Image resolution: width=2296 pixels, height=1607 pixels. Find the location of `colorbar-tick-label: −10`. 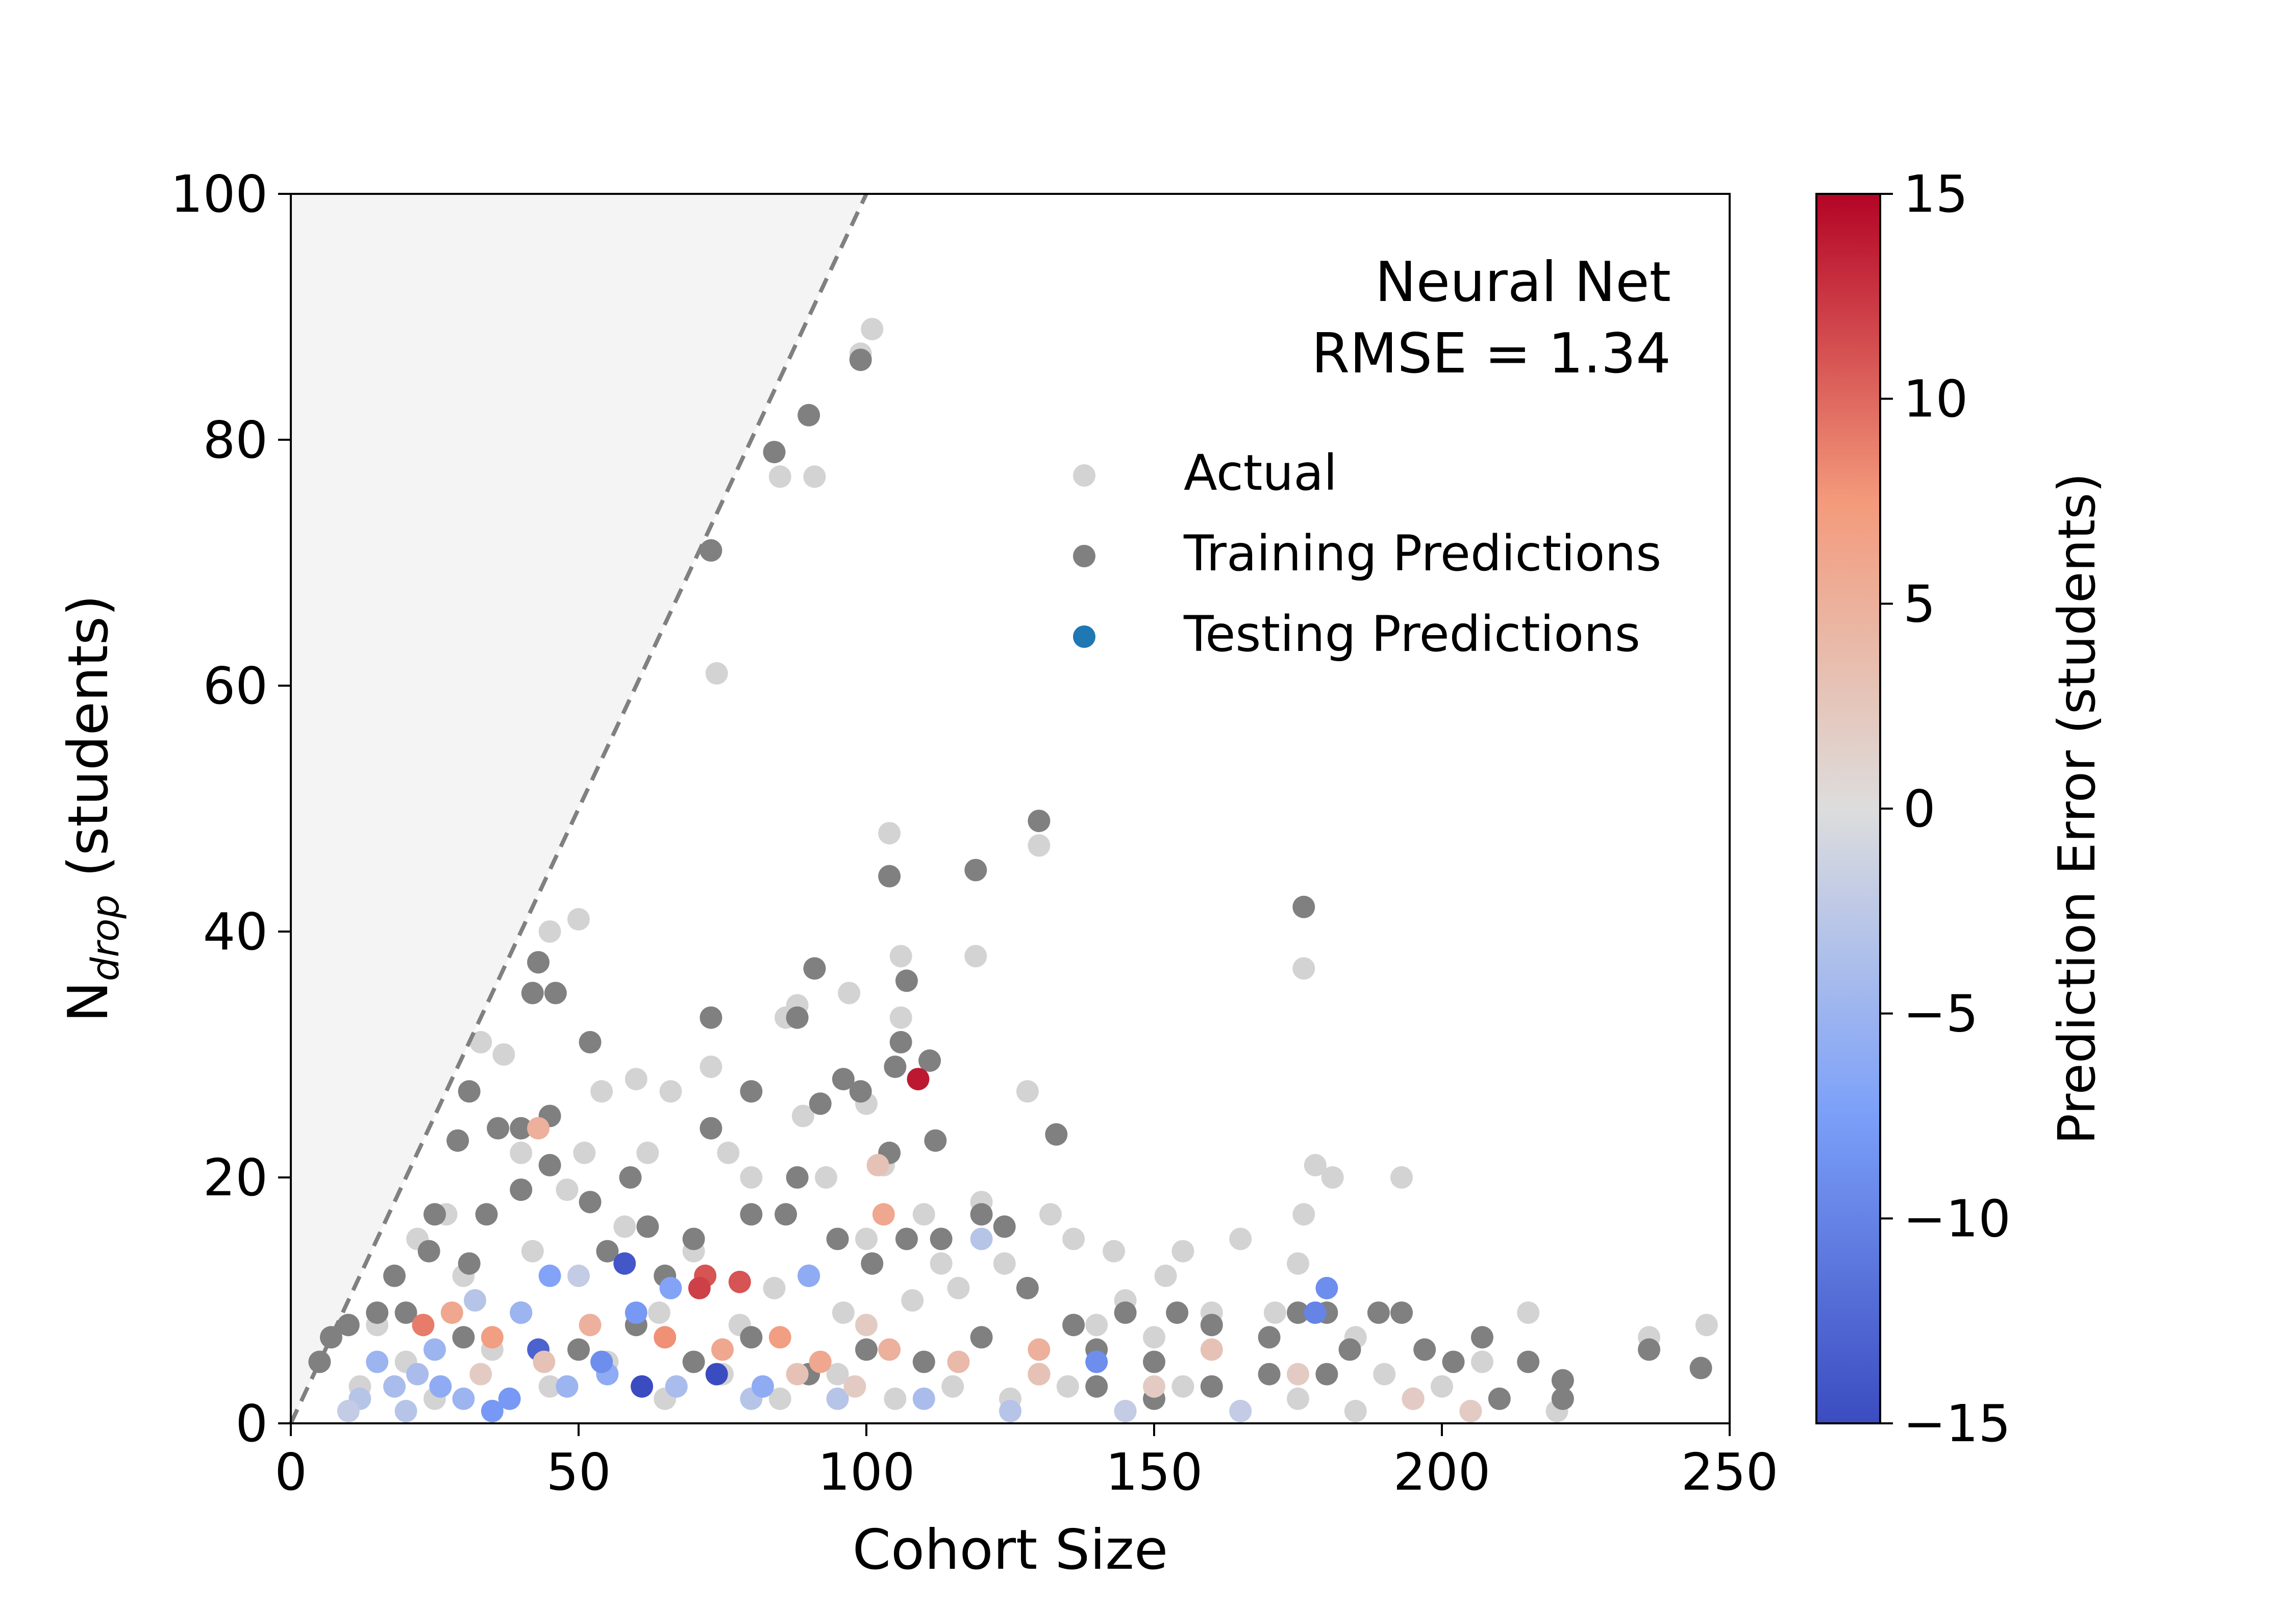

colorbar-tick-label: −10 is located at coordinates (1957, 1218).